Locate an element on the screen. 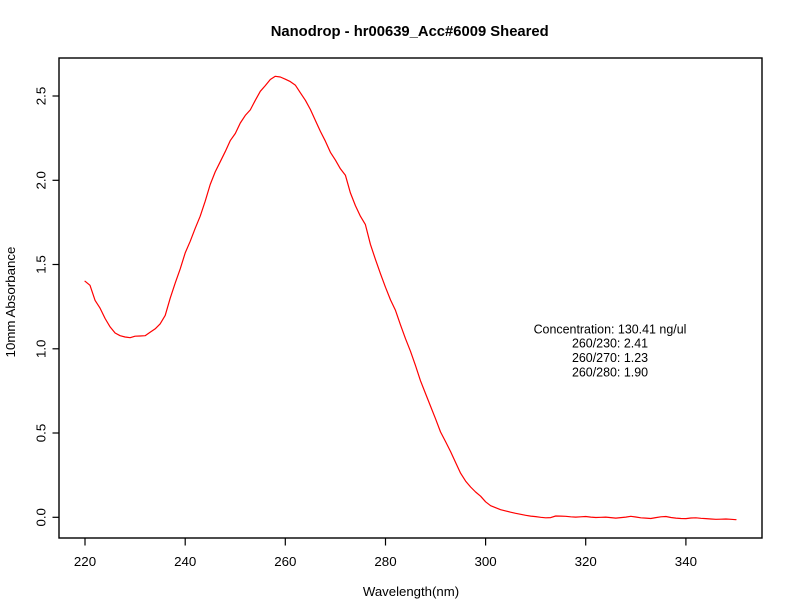  svg-text: 260/270: 1.23 is located at coordinates (610, 358).